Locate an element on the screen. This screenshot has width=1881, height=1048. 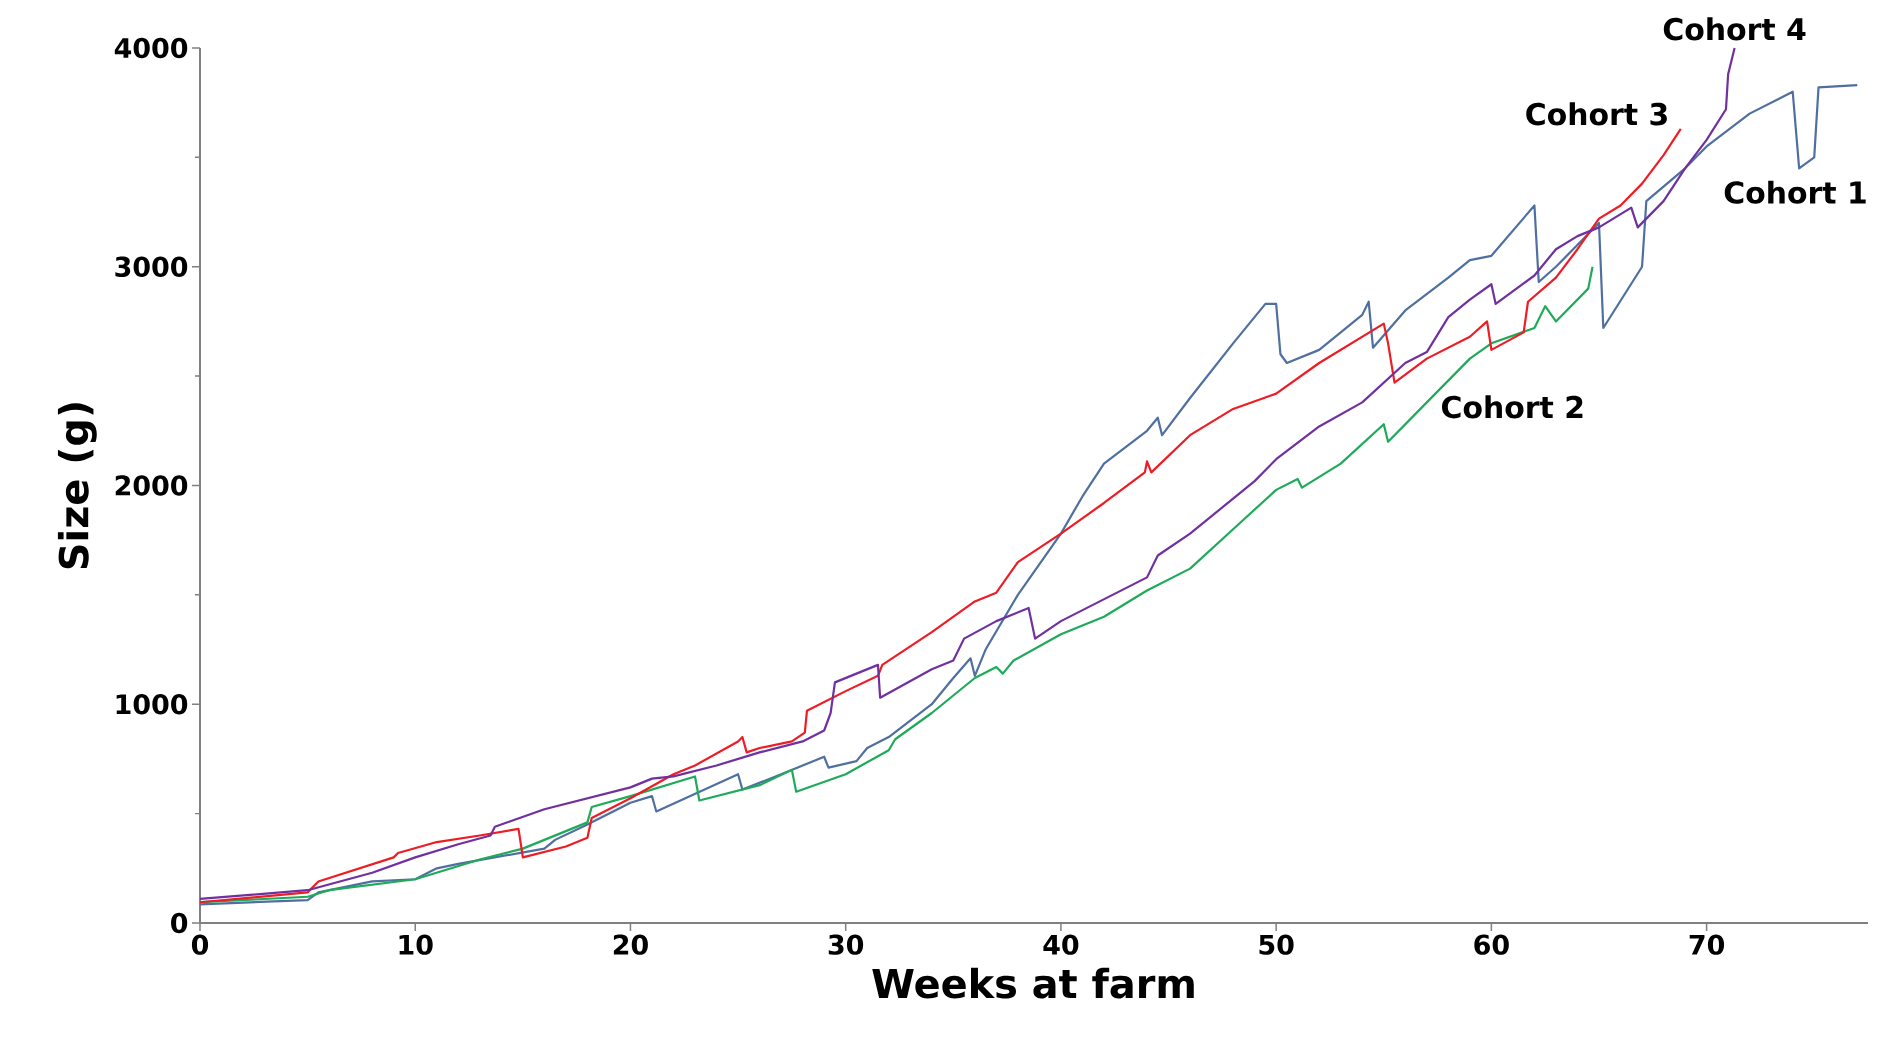
y-tick-label: 1000 is located at coordinates (152, 704).